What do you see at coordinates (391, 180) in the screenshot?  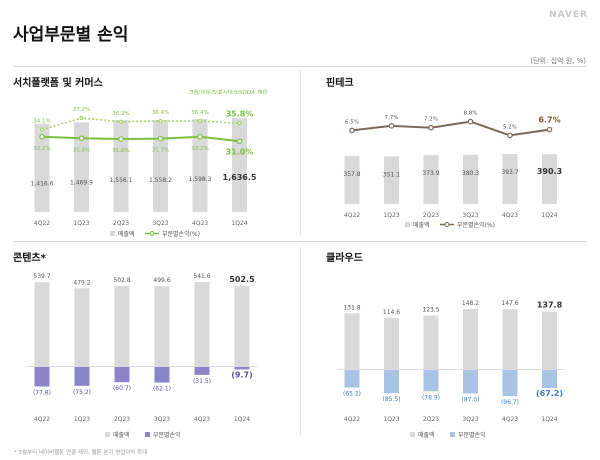 I see `fintech-revenue-bar-1Q23` at bounding box center [391, 180].